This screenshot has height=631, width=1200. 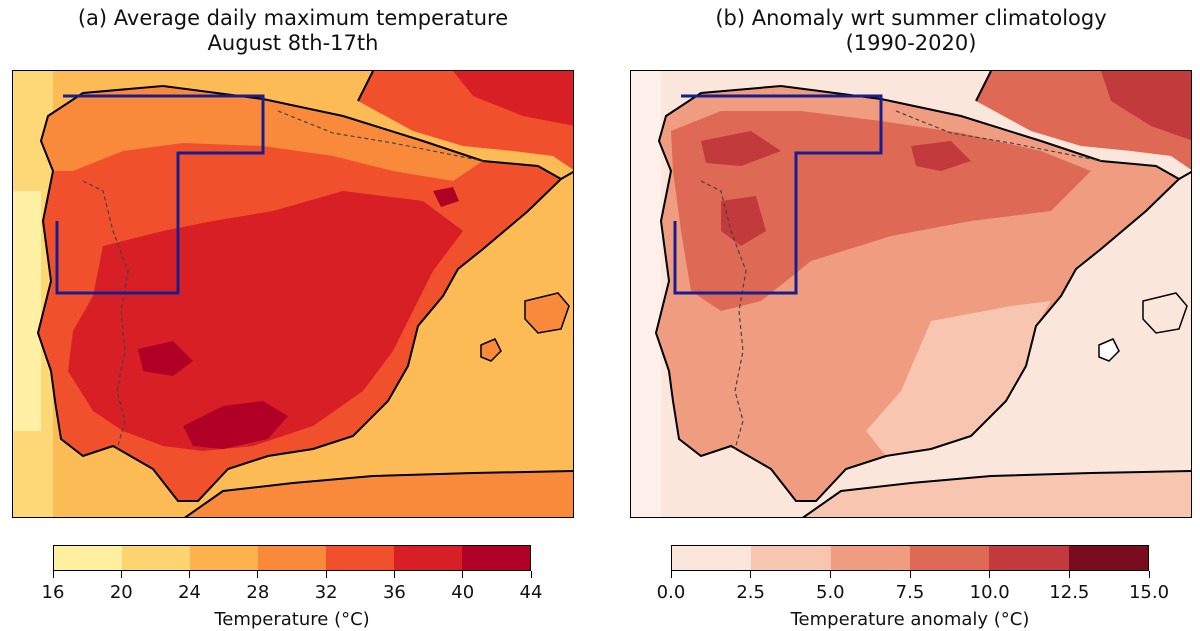 What do you see at coordinates (293, 18) in the screenshot?
I see `panel-a-title-line1: (a) Average daily maximum temperature` at bounding box center [293, 18].